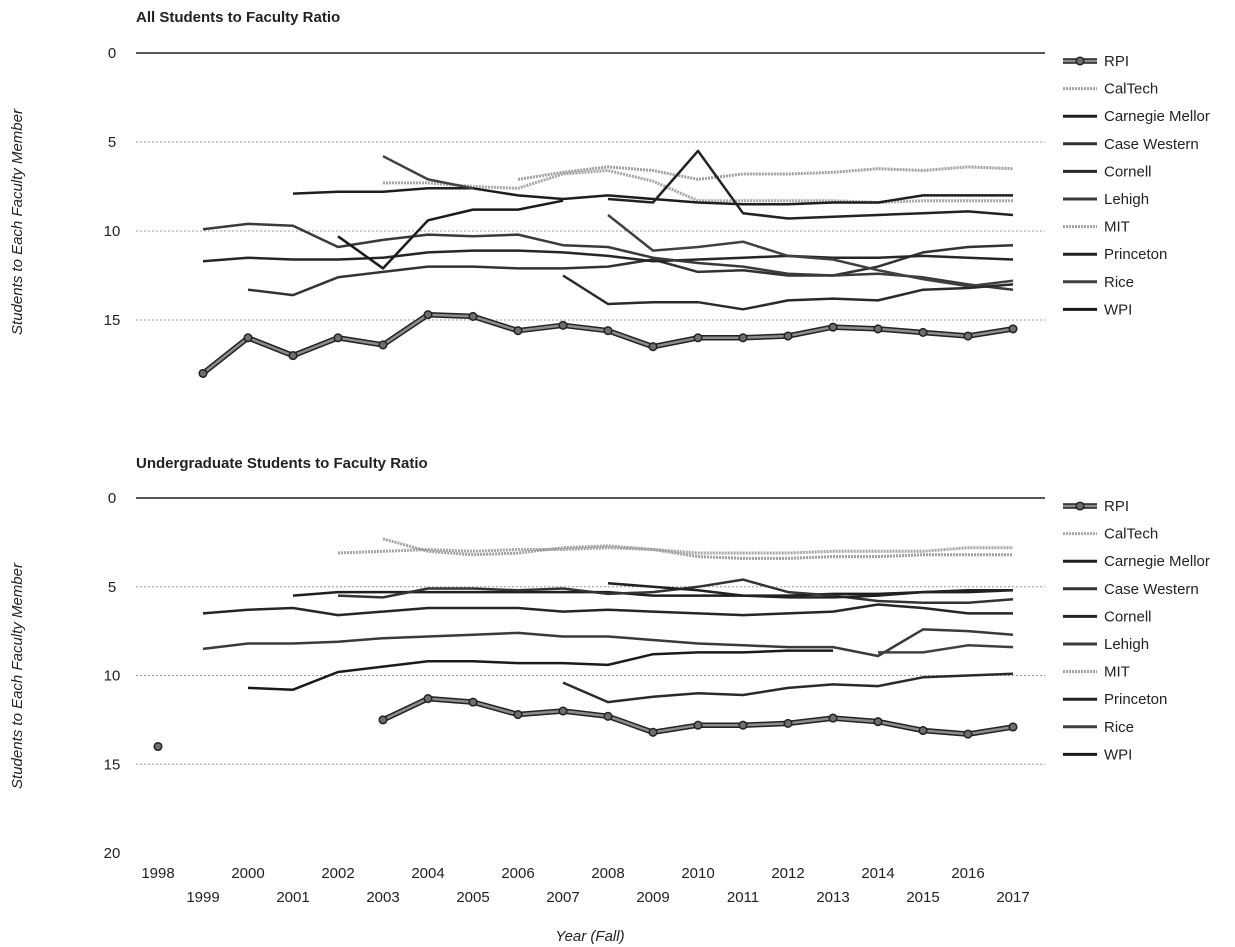  Describe the element at coordinates (652, 897) in the screenshot. I see `x-tick-label: 2009` at that location.